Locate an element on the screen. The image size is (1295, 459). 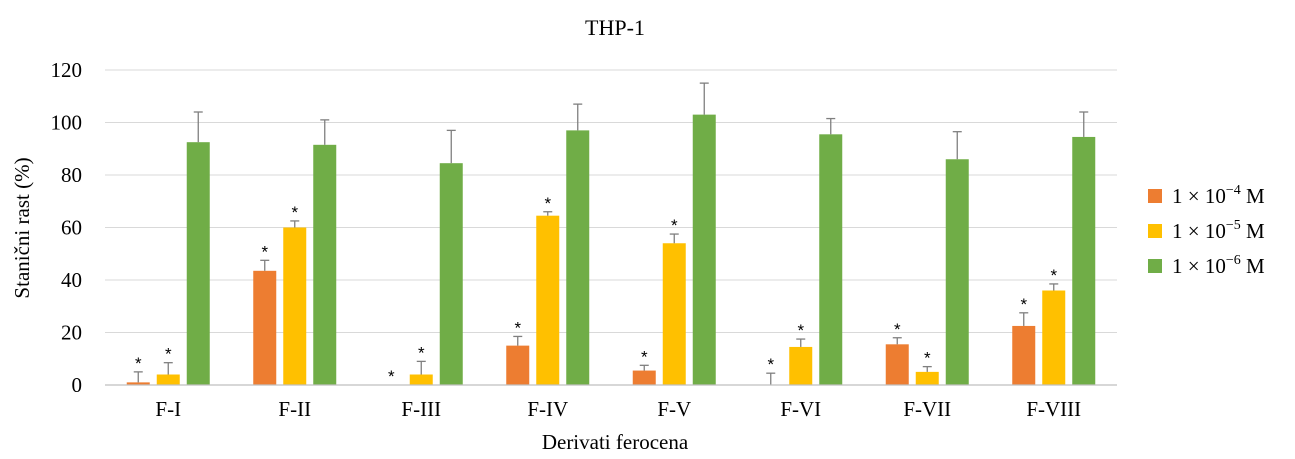
x-tick-label: F-I is located at coordinates (168, 409).